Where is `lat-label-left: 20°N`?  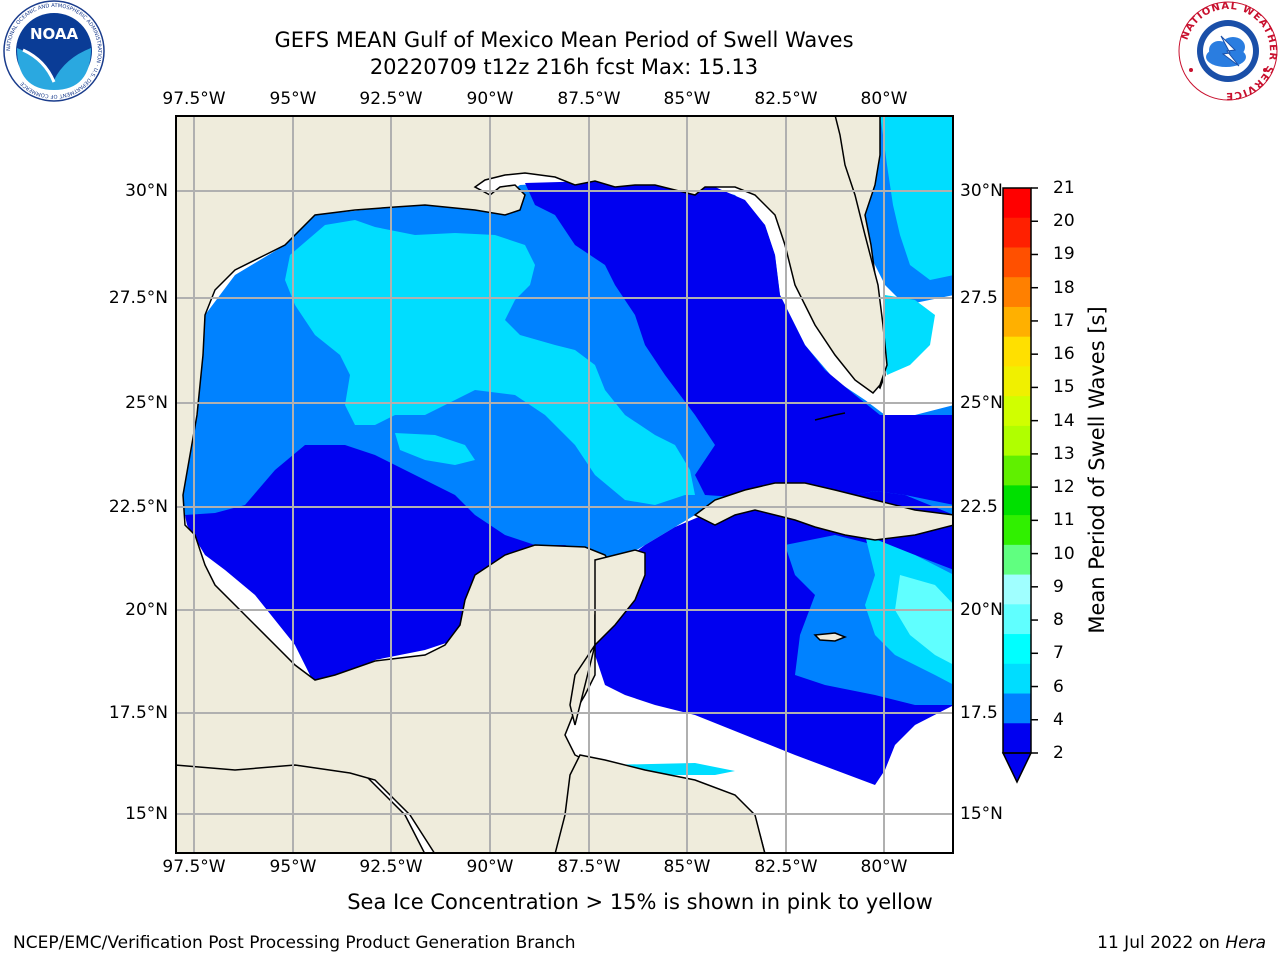 lat-label-left: 20°N is located at coordinates (146, 610).